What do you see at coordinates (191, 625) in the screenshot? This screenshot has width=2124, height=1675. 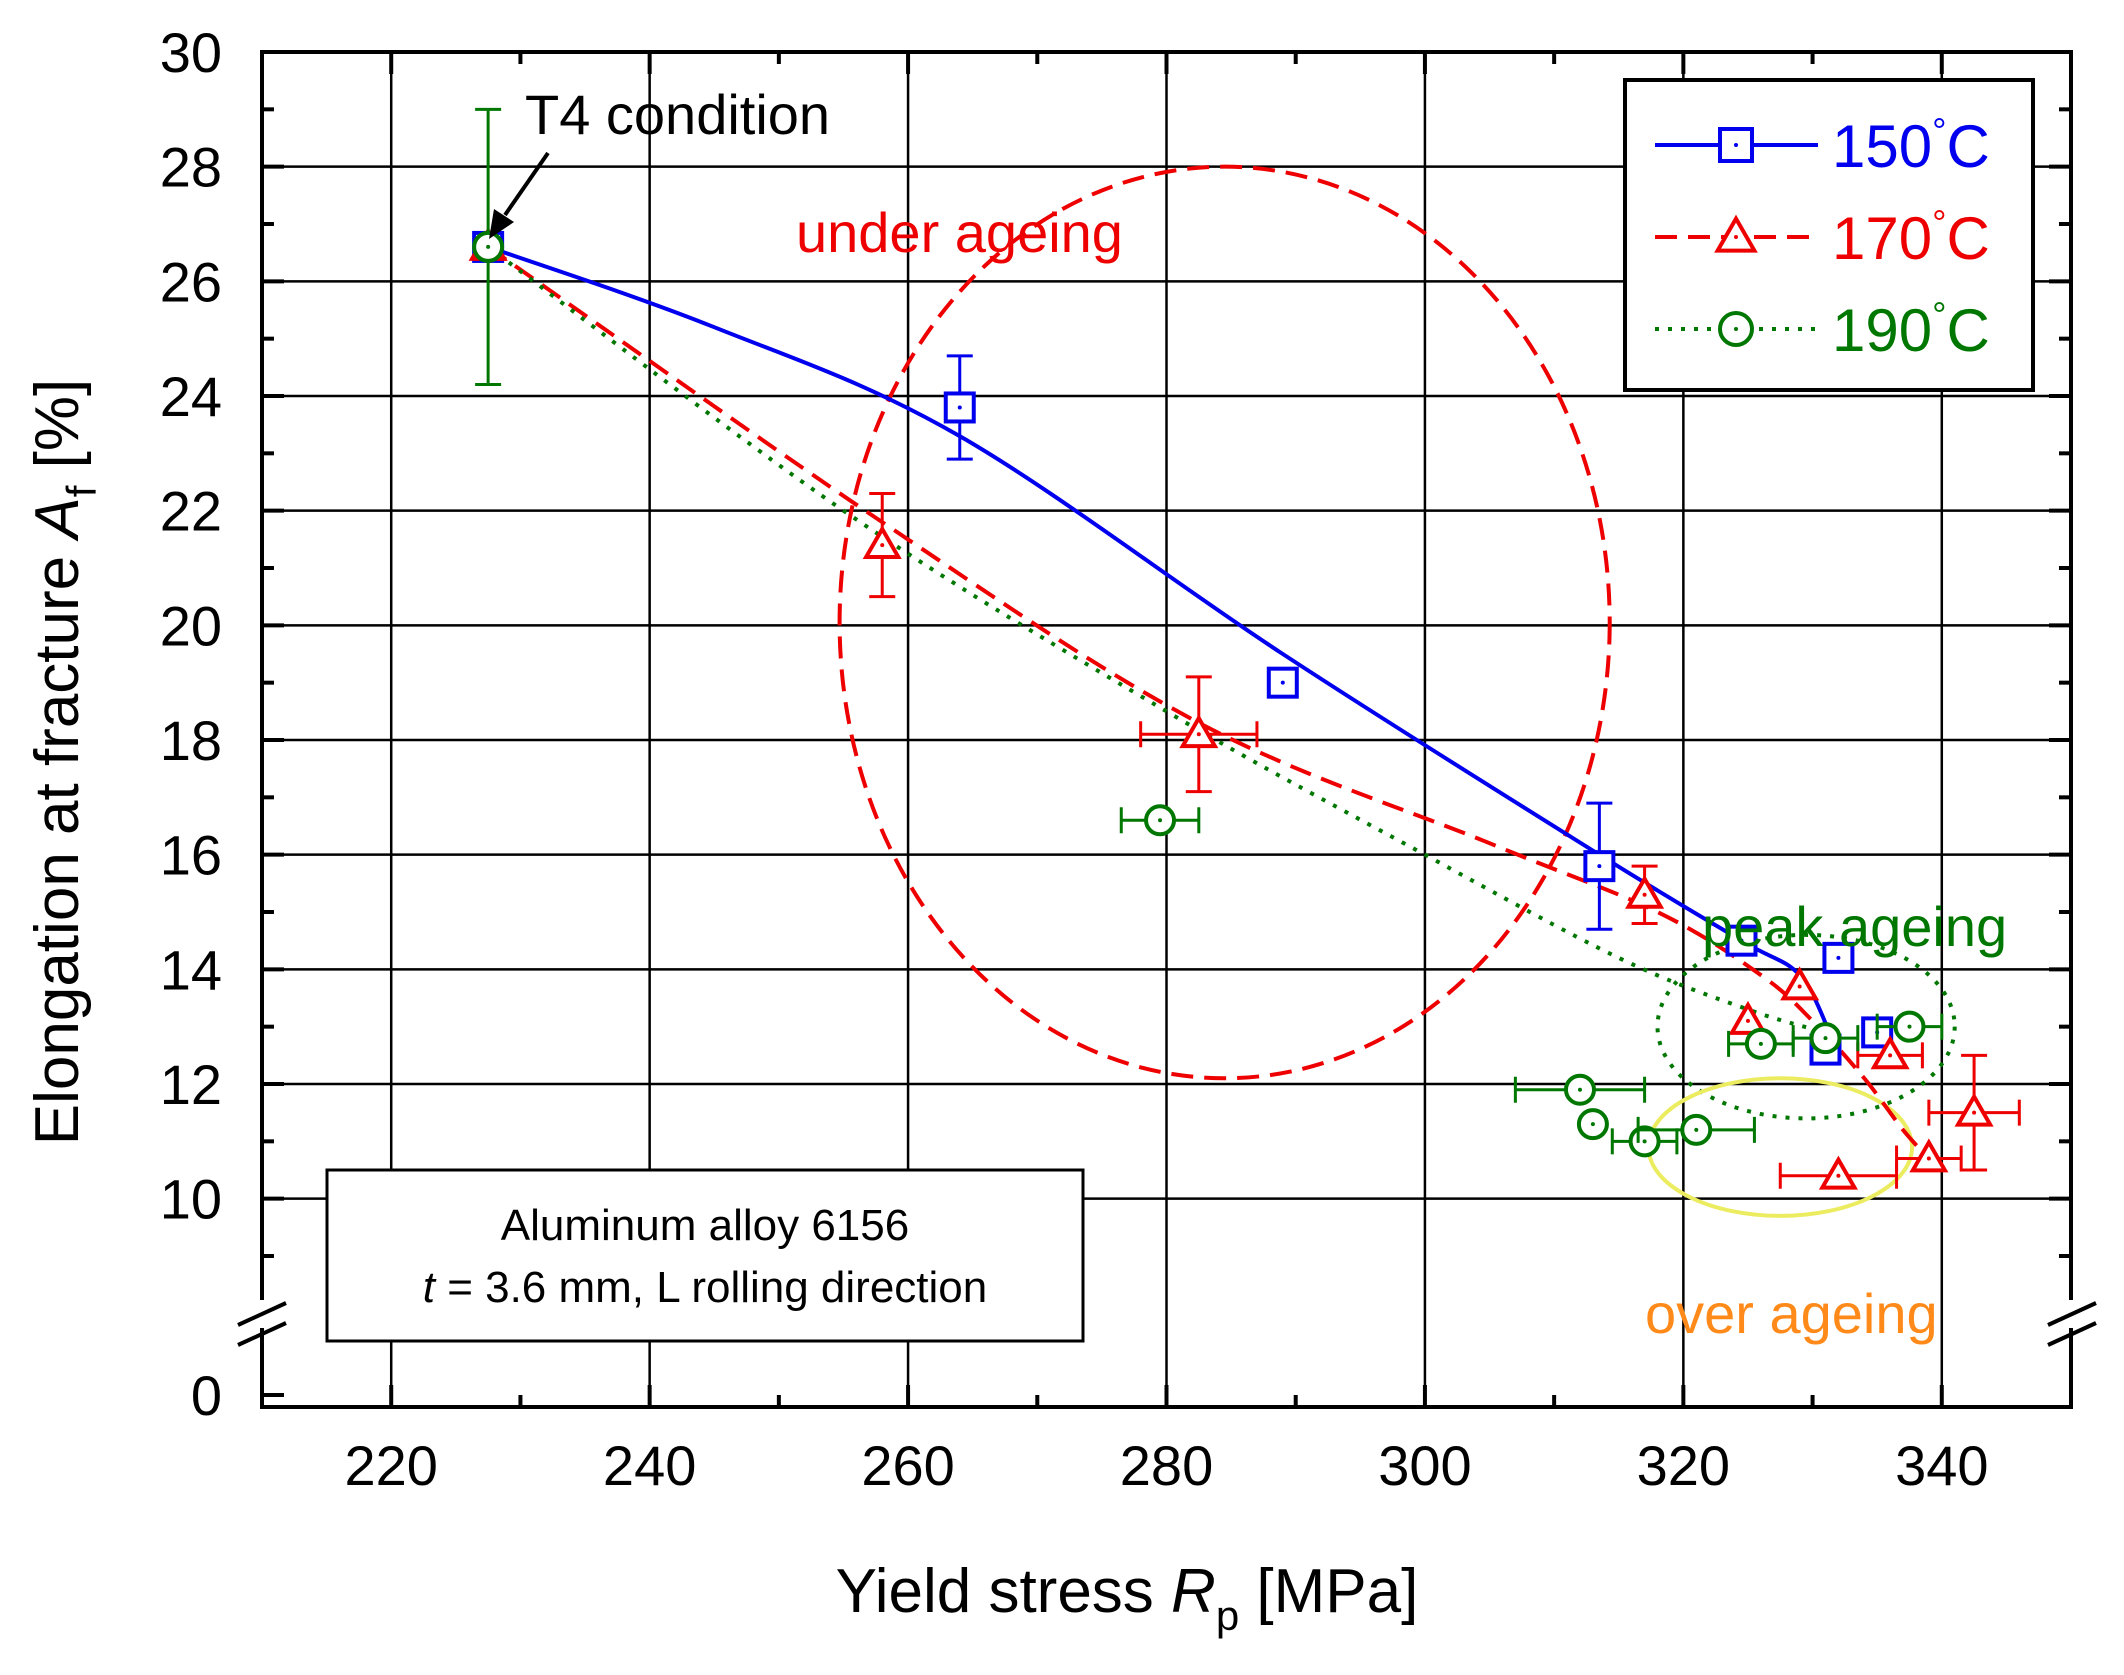 I see `y-tick-label: 20` at bounding box center [191, 625].